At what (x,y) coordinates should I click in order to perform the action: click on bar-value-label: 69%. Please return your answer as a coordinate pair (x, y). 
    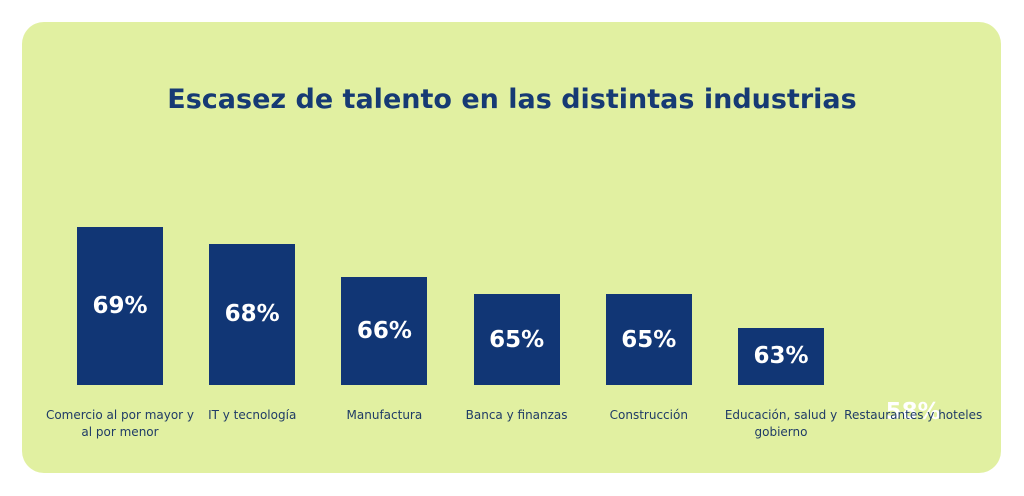
    Looking at the image, I should click on (120, 306).